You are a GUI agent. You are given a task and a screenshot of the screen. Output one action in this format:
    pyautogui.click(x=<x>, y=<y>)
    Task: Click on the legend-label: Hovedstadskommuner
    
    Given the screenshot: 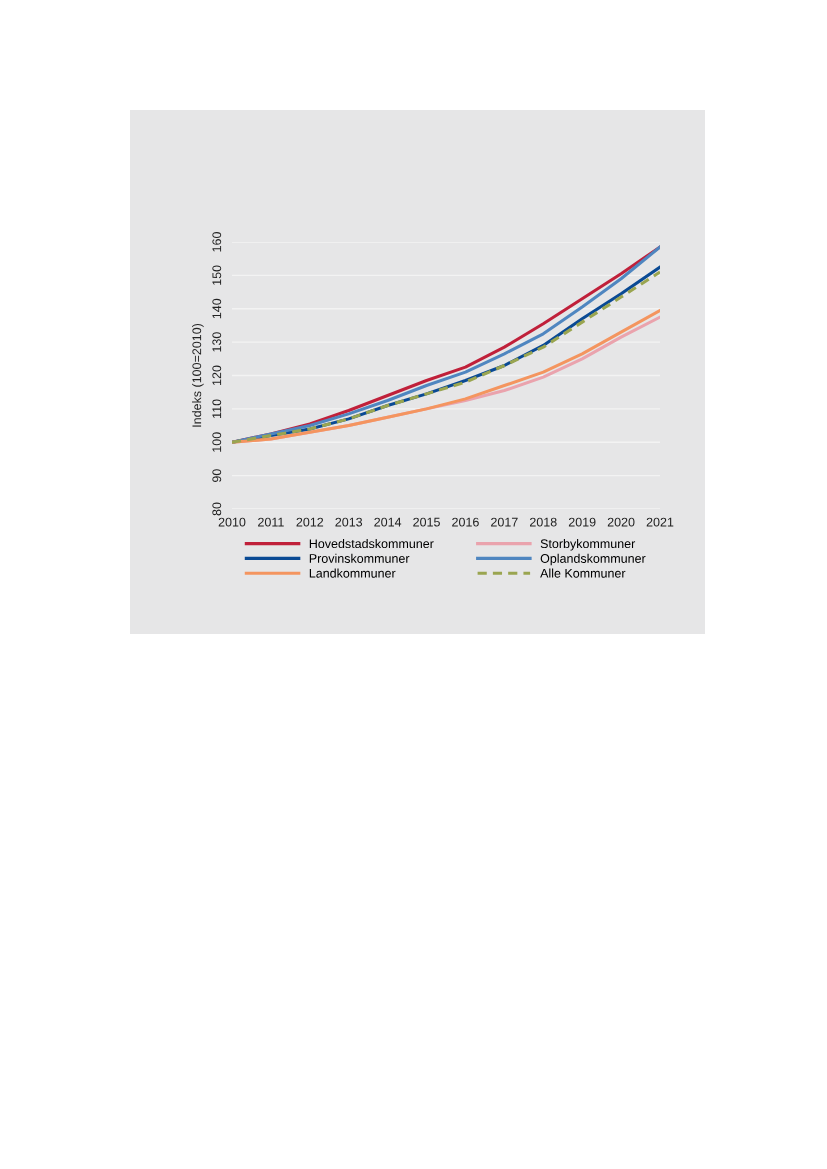 What is the action you would take?
    pyautogui.click(x=371, y=543)
    